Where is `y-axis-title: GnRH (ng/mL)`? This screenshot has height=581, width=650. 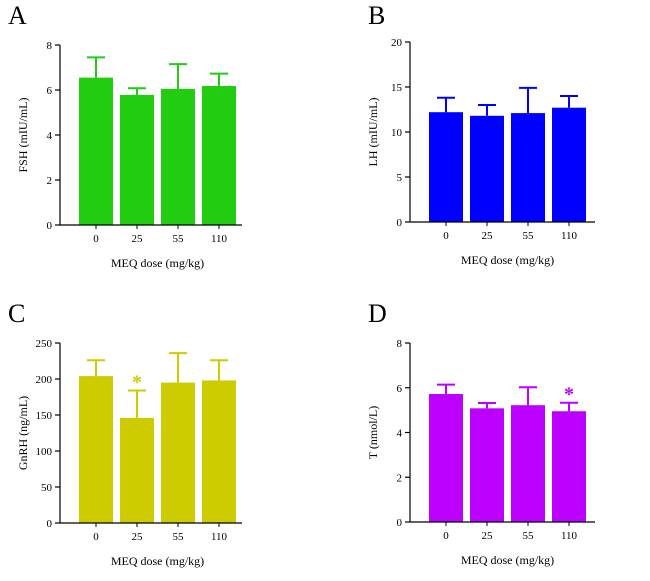 y-axis-title: GnRH (ng/mL) is located at coordinates (23, 433).